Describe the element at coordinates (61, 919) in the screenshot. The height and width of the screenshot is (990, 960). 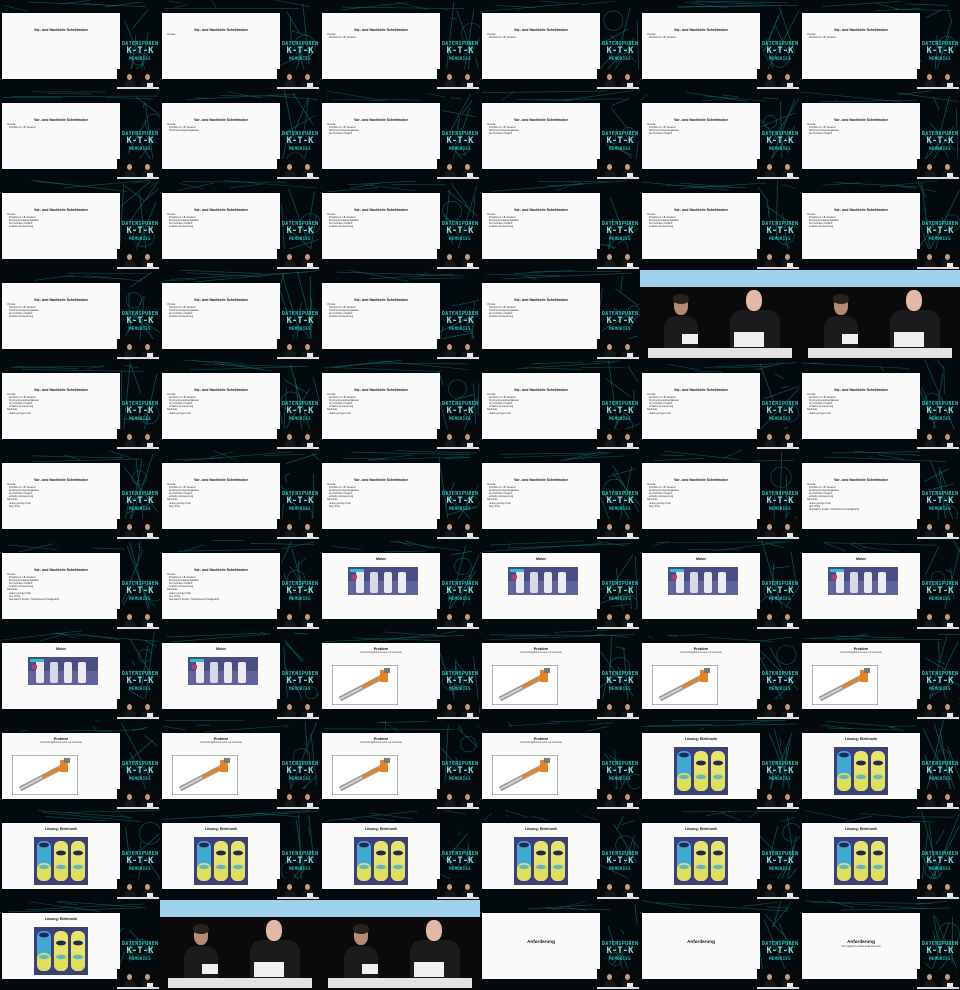
I see `slide-title: Lösung: Elektronik` at that location.